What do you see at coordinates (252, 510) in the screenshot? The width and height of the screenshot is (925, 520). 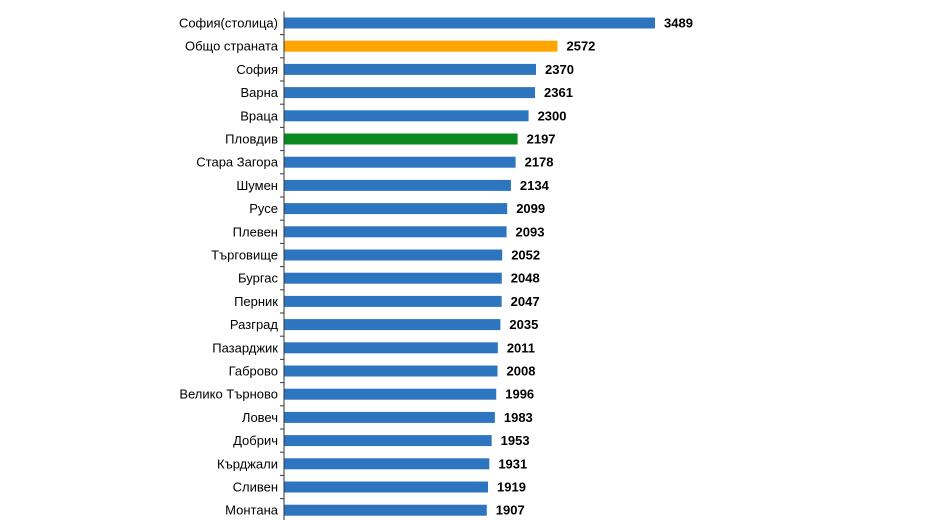 I see `category-label: Монтана` at bounding box center [252, 510].